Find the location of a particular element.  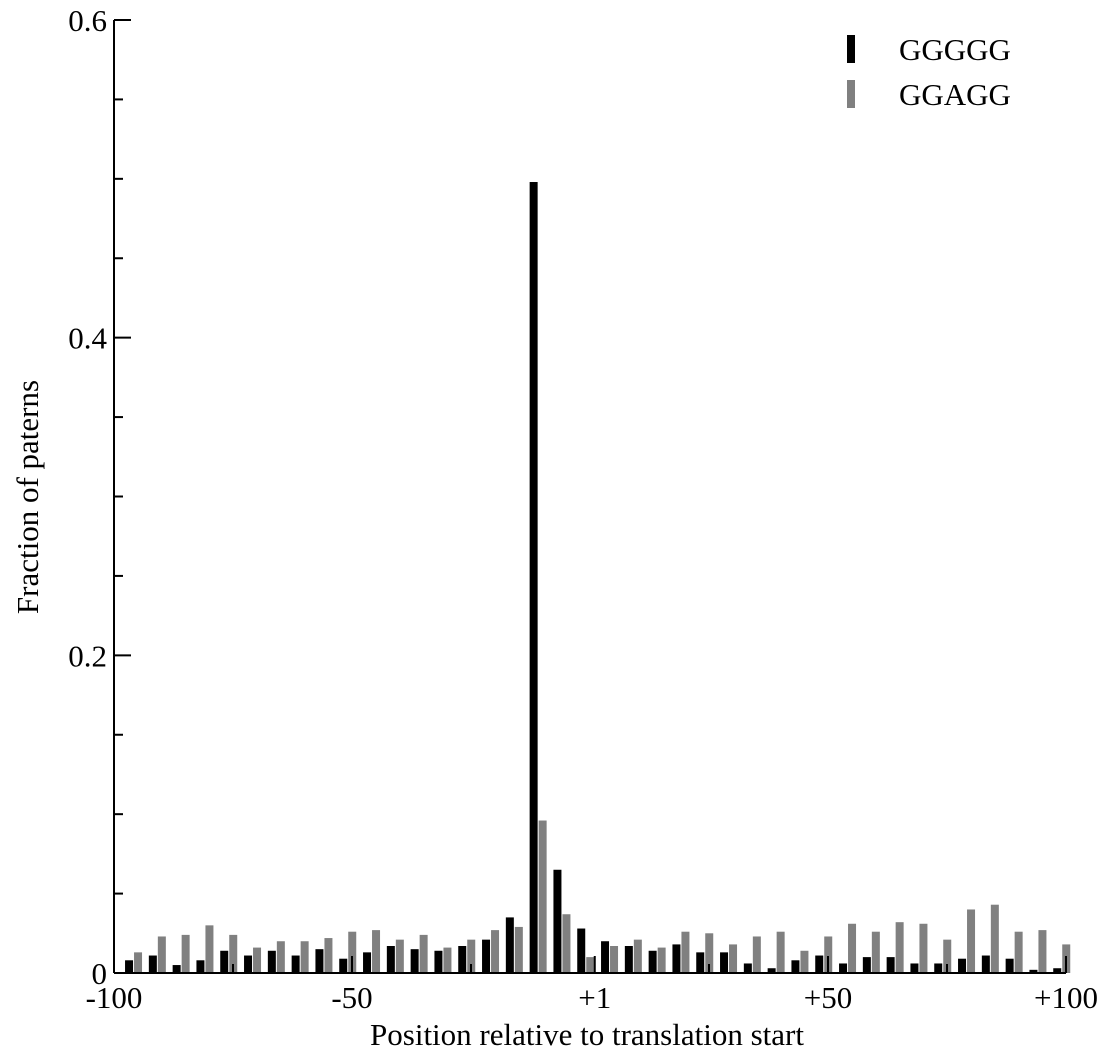

legend-swatch-ggagg is located at coordinates (851, 94).